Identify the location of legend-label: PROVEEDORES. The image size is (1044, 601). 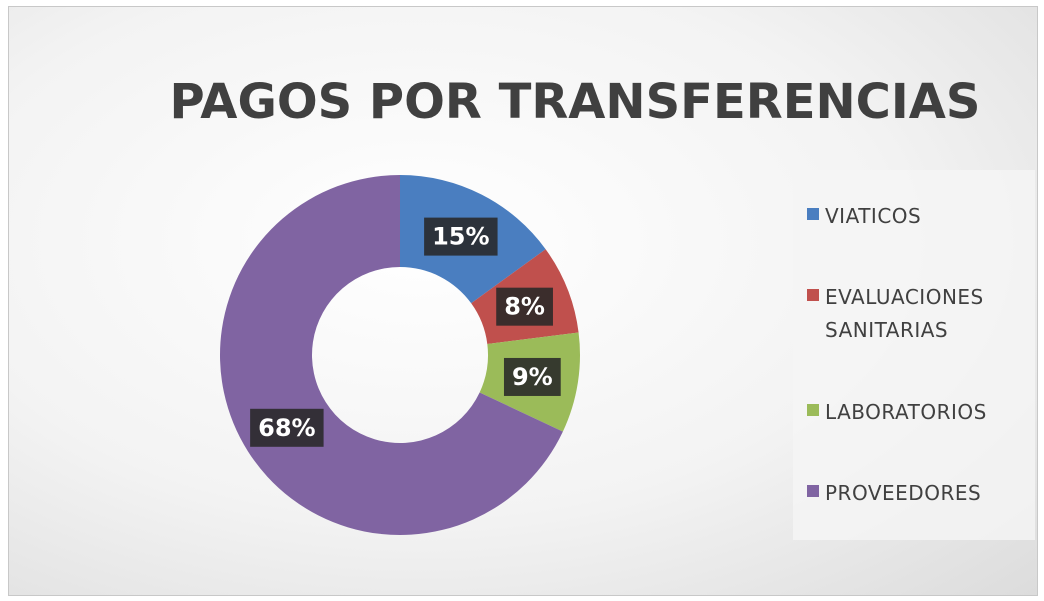
(903, 492).